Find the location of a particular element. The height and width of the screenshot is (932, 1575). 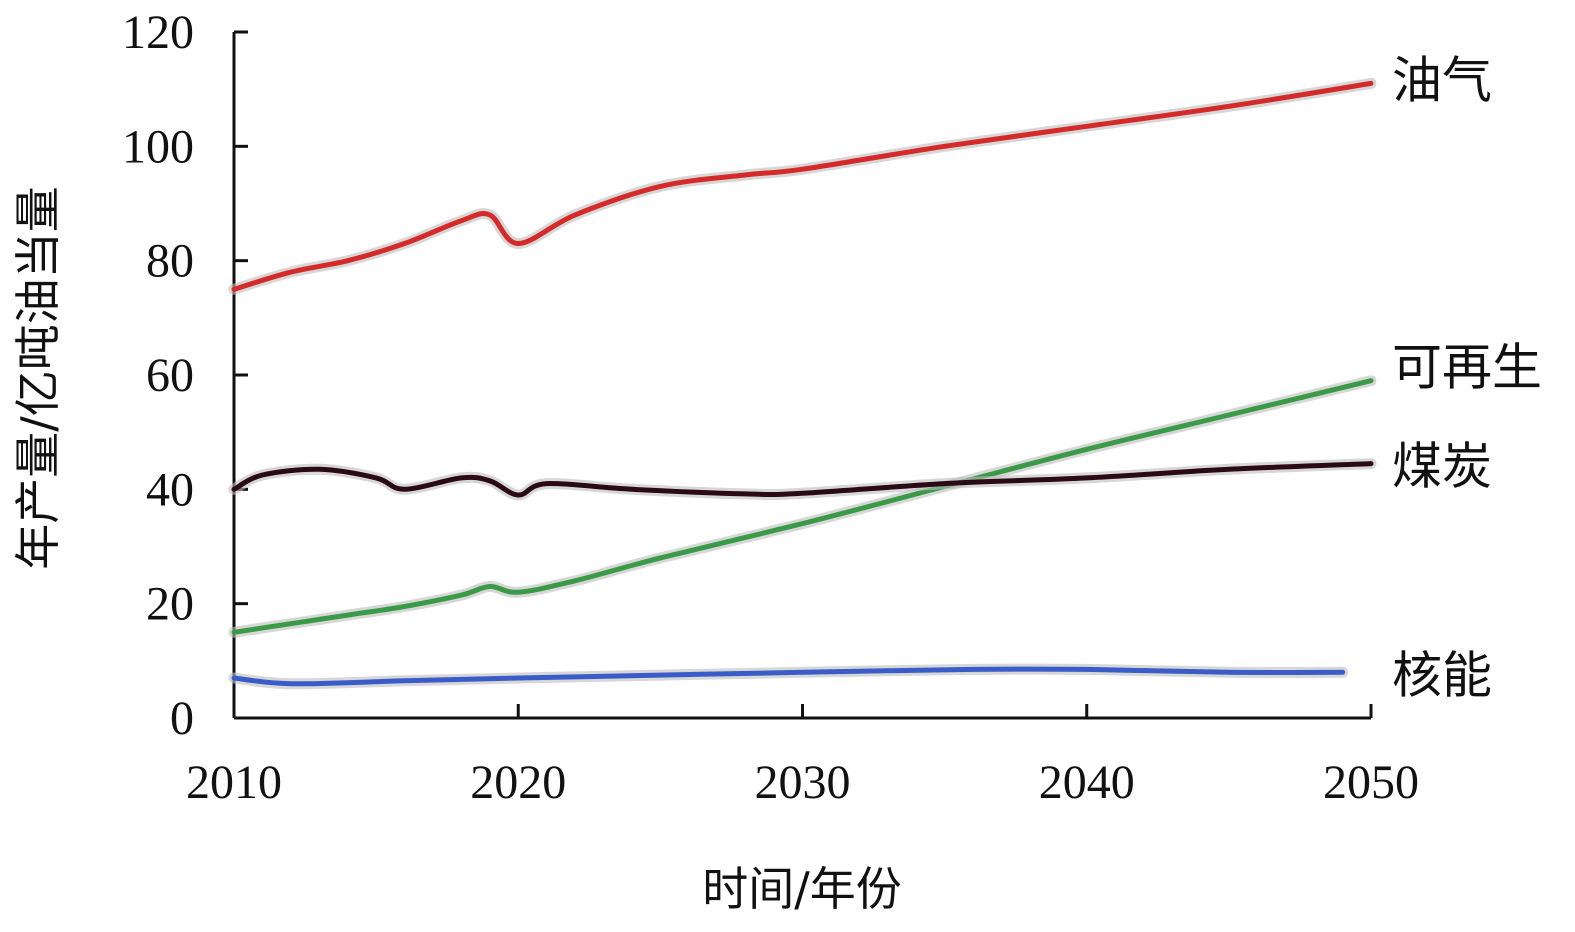

x-tick-label: 2050 is located at coordinates (1371, 782).